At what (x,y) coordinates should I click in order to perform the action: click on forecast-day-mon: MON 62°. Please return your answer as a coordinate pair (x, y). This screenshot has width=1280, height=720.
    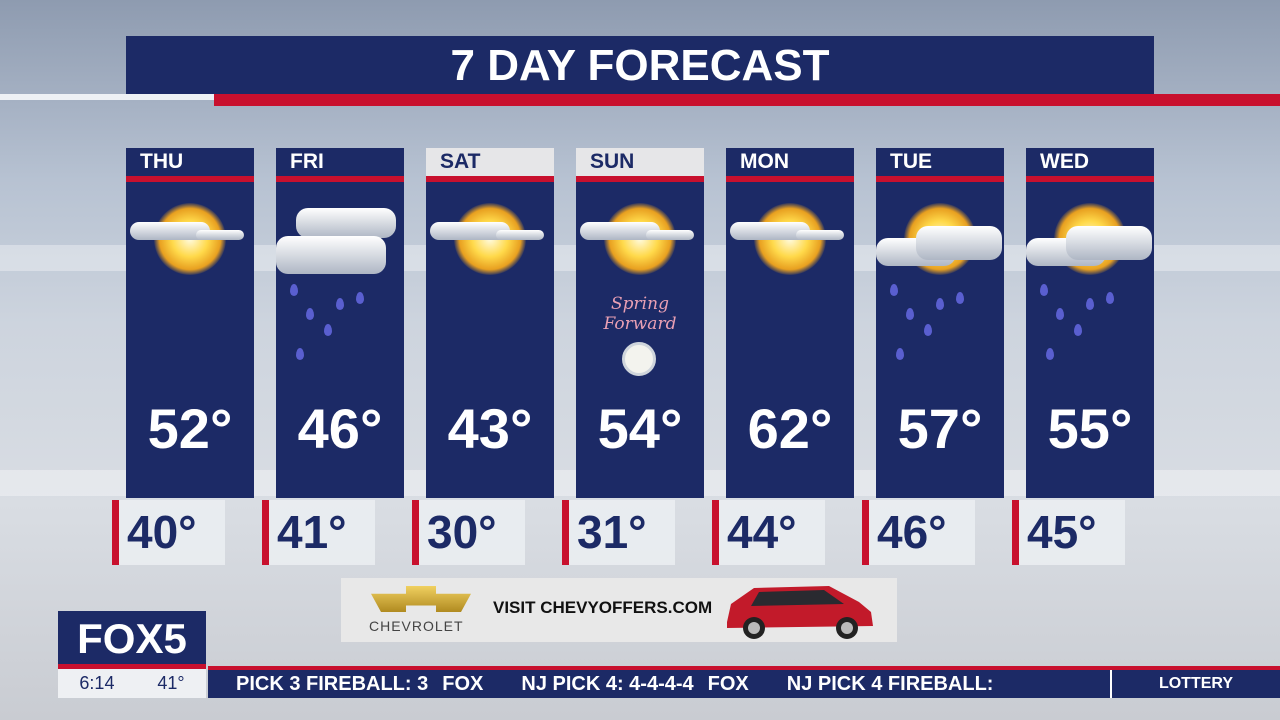
    Looking at the image, I should click on (790, 323).